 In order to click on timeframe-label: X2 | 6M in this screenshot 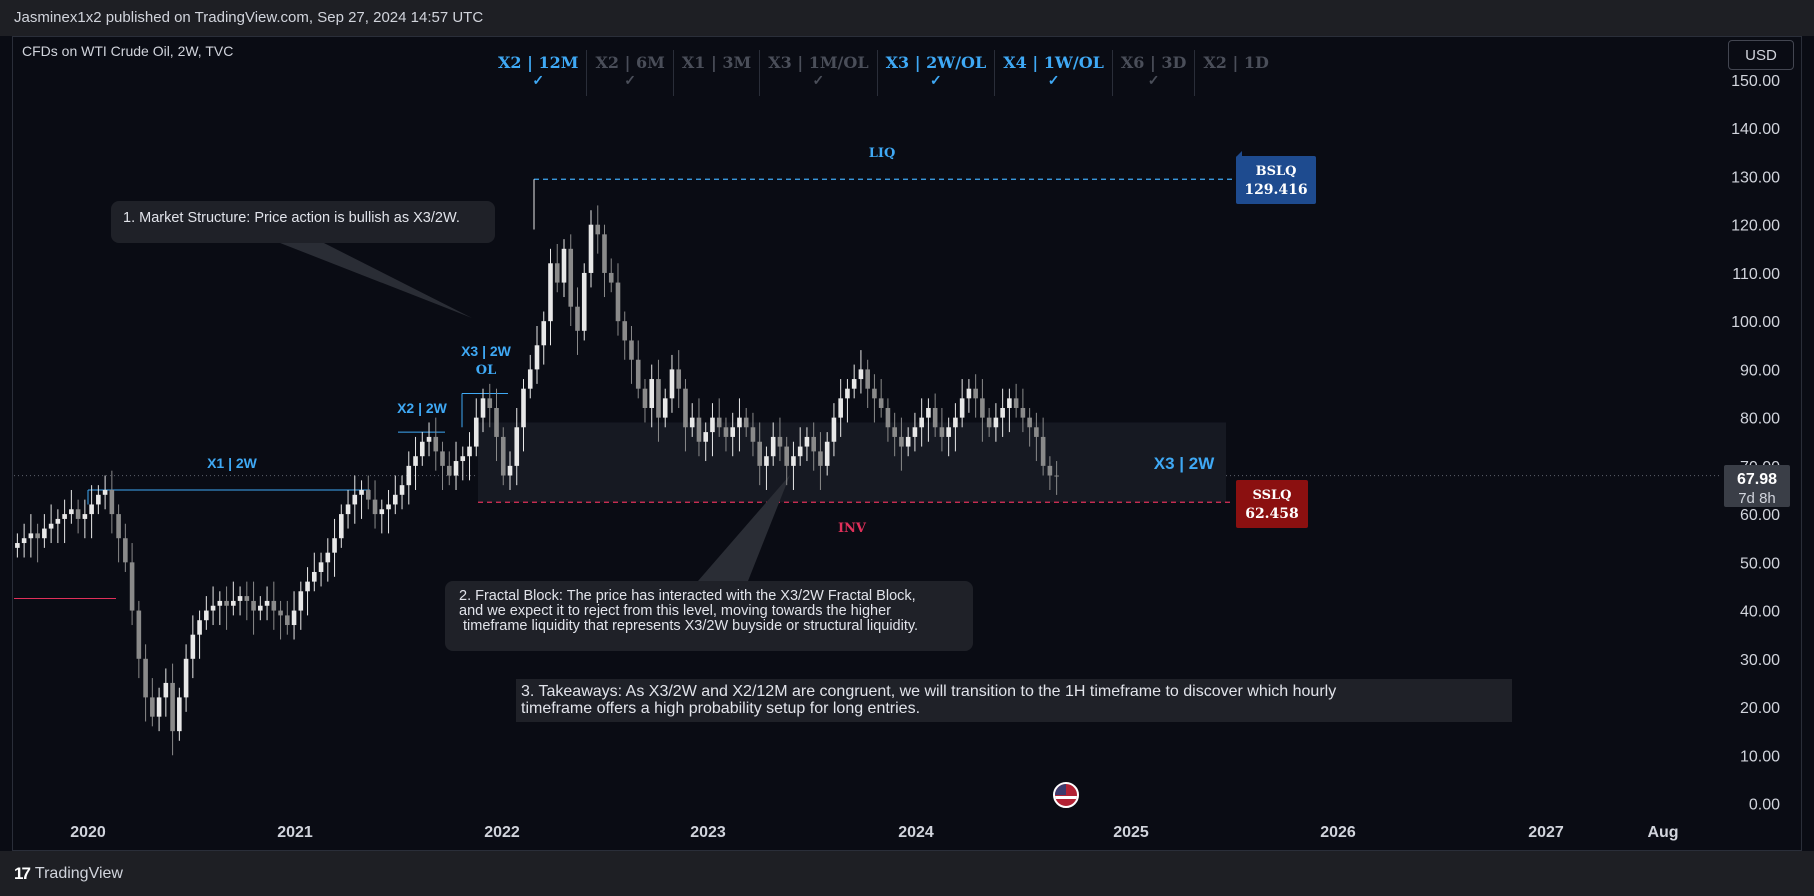, I will do `click(630, 62)`.